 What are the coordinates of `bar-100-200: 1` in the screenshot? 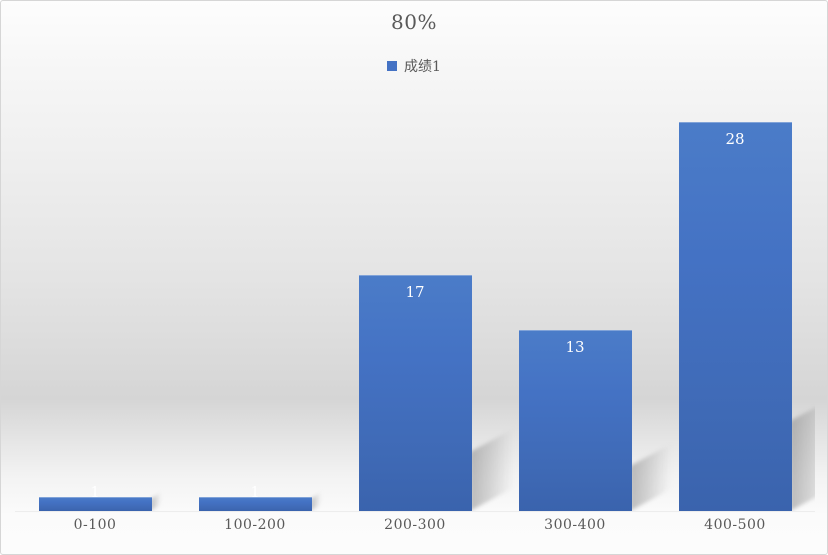 It's located at (259, 497).